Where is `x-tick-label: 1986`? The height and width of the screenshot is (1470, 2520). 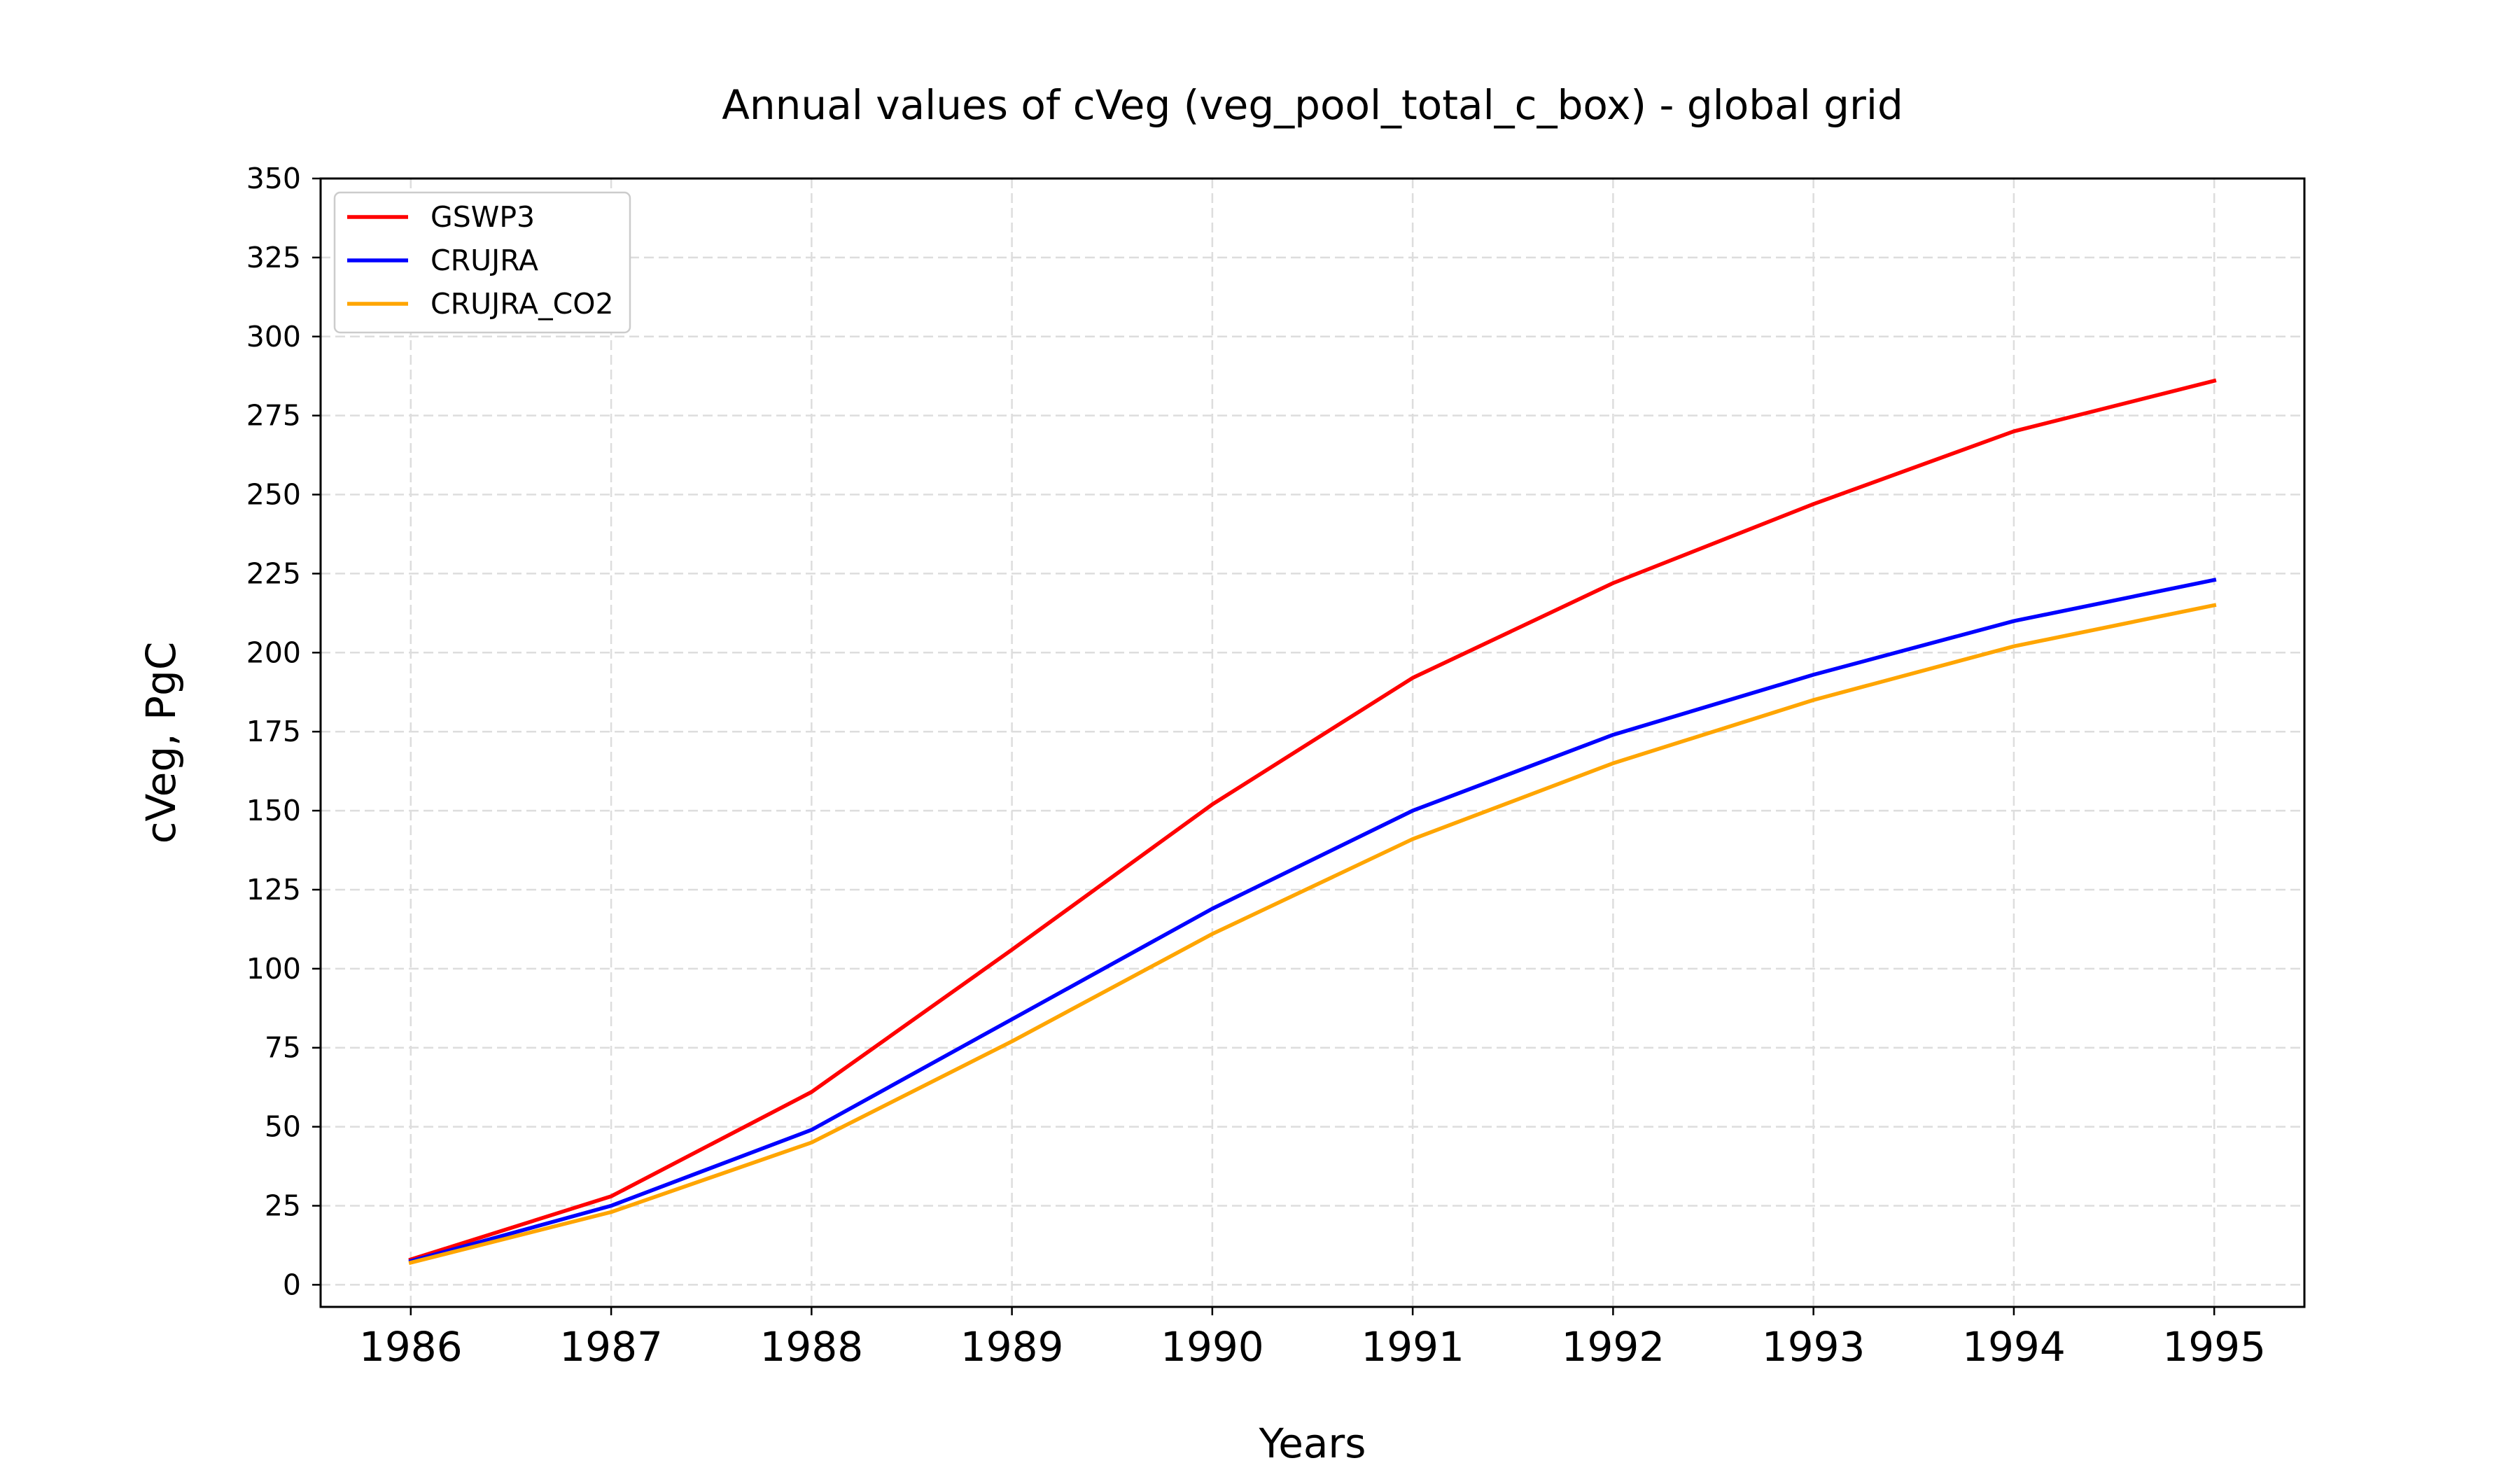 x-tick-label: 1986 is located at coordinates (411, 1347).